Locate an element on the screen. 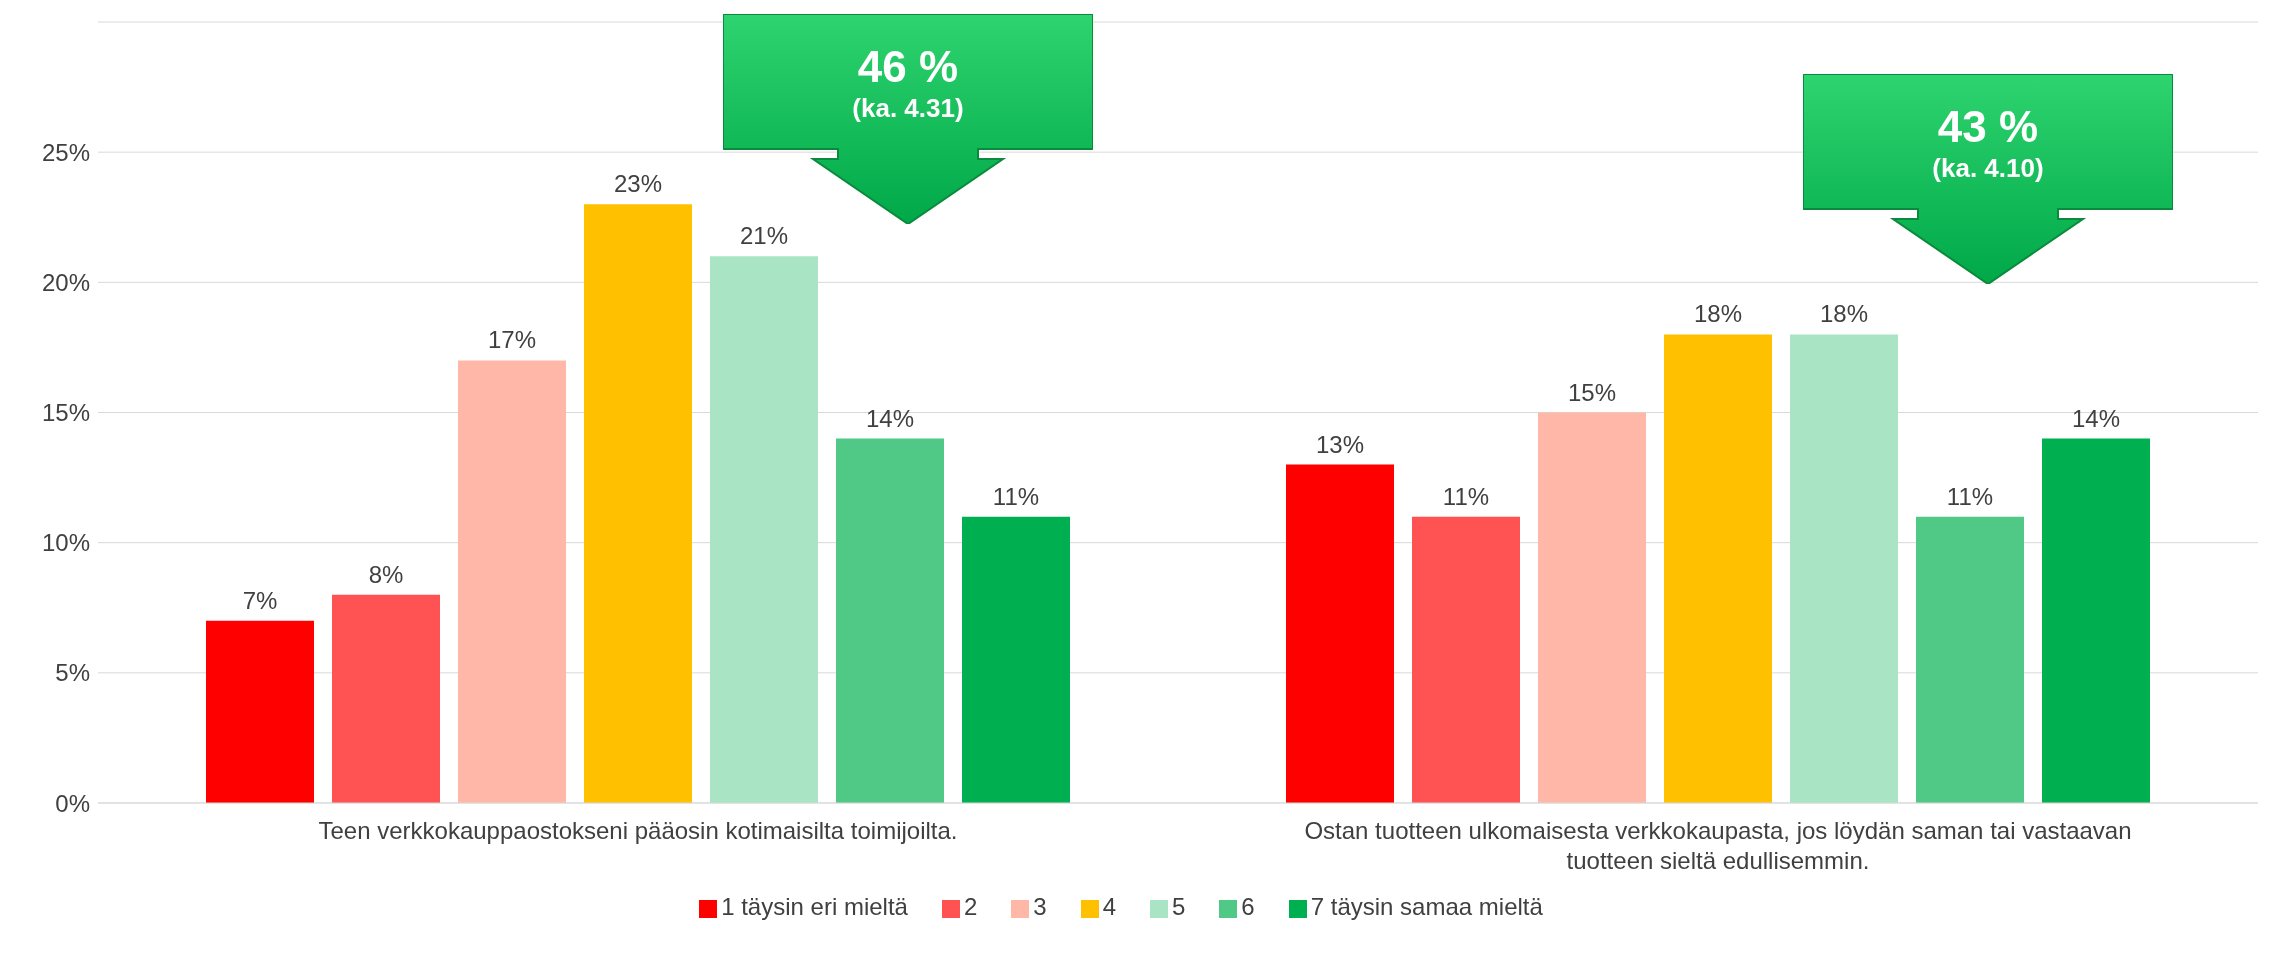 The width and height of the screenshot is (2287, 964). legend-label: 7 täysin samaa mieltä is located at coordinates (1426, 906).